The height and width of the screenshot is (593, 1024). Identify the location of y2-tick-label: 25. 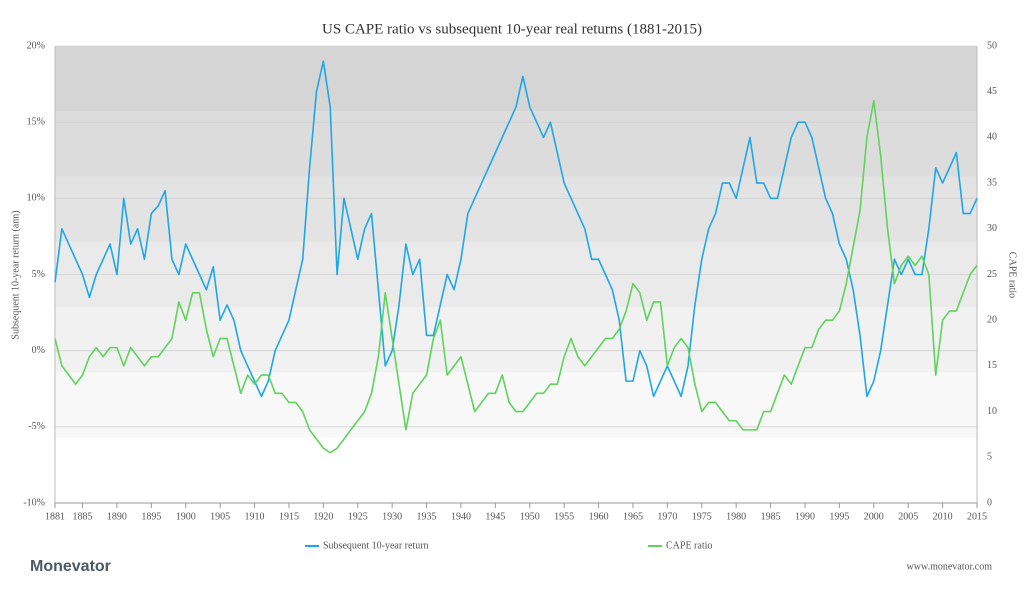
(992, 274).